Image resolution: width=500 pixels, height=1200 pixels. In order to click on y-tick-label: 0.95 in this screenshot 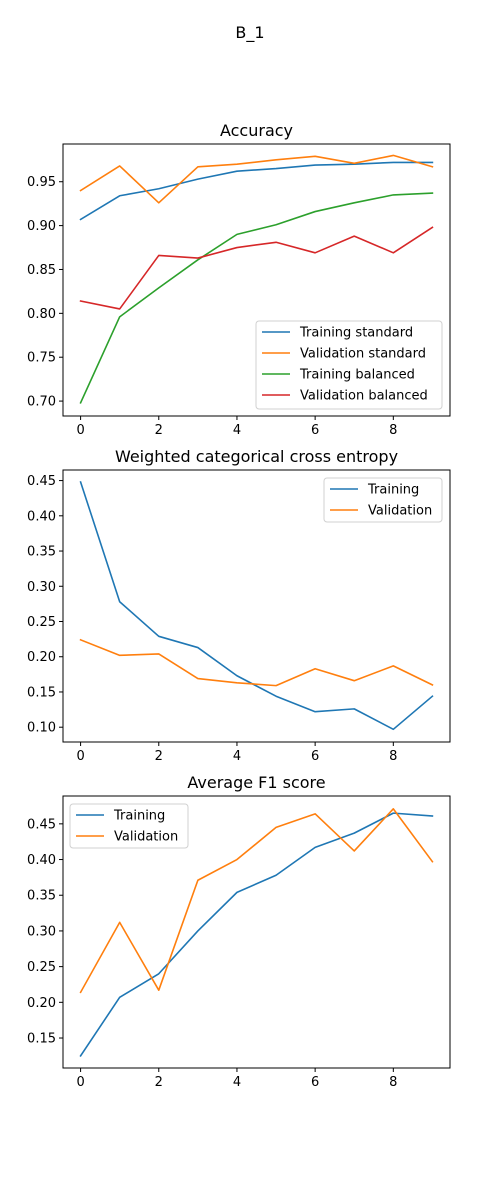, I will do `click(41, 182)`.